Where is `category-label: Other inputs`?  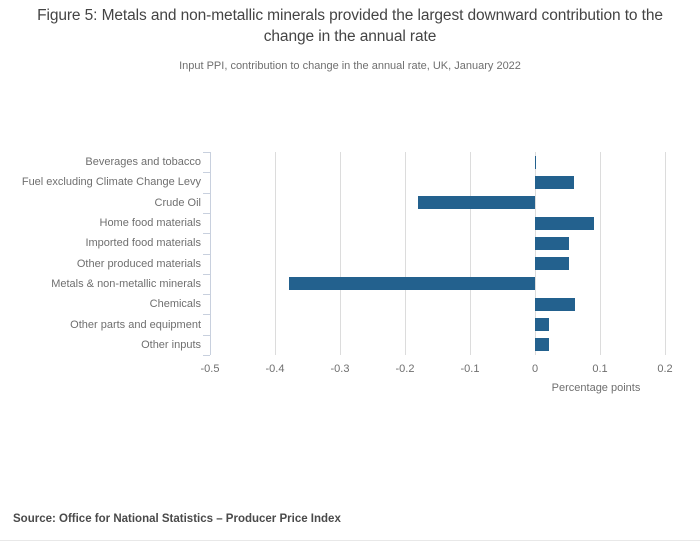
category-label: Other inputs is located at coordinates (171, 344).